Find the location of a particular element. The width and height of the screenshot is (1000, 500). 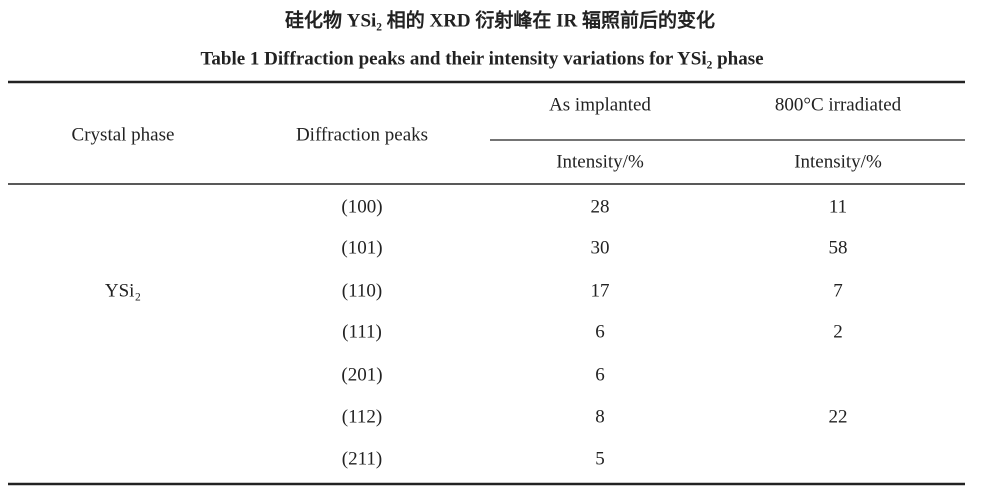

intensity-cell: 2 is located at coordinates (838, 331).